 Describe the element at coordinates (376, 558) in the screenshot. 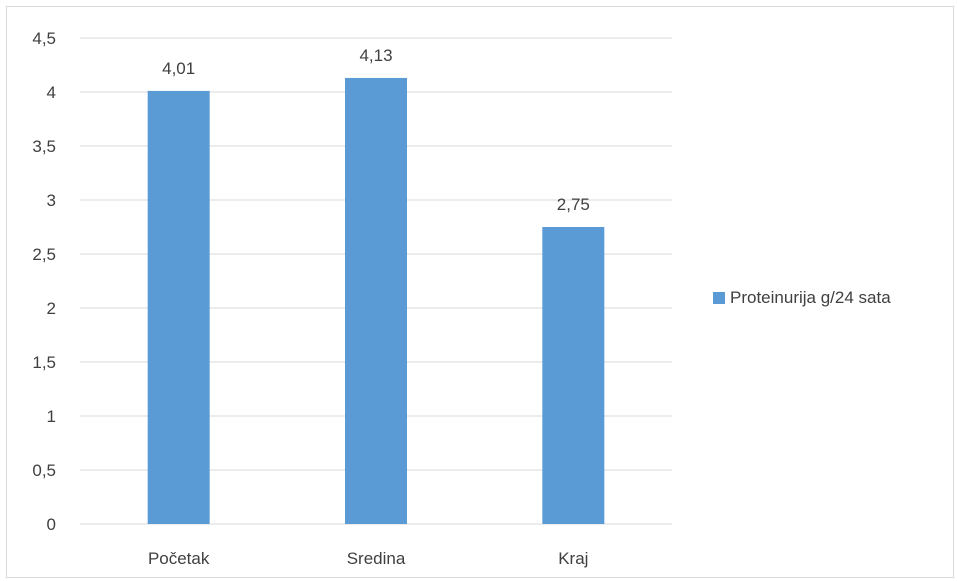

I see `x-tick-label: Sredina` at that location.